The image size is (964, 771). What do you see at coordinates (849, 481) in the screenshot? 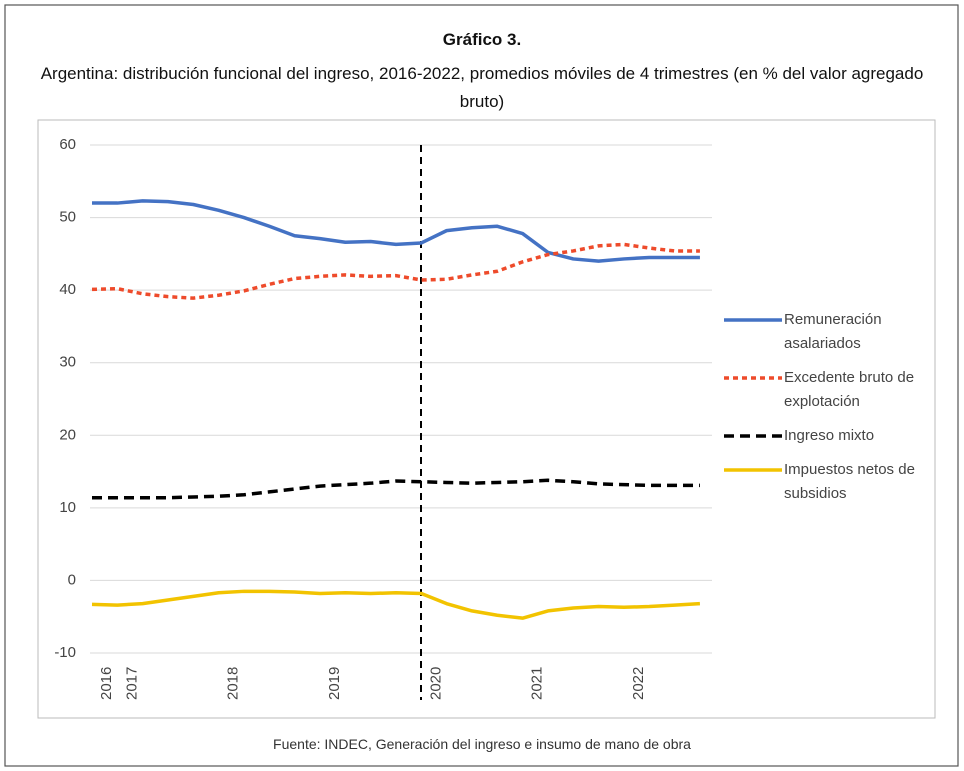
I see `legend-label: Impuestos netos de subsidios` at bounding box center [849, 481].